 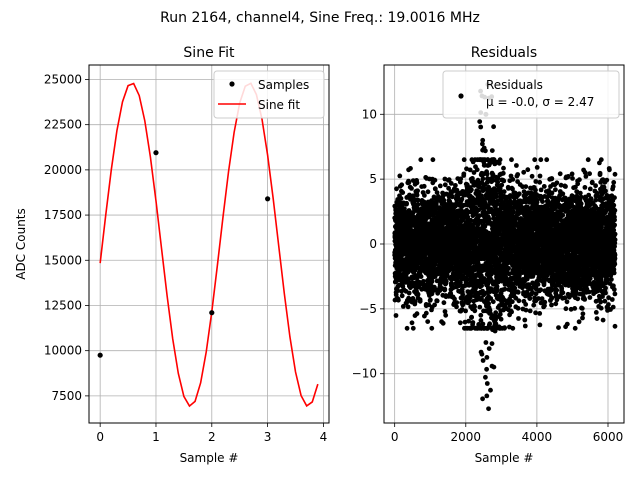 What do you see at coordinates (209, 458) in the screenshot?
I see `sine-fit-xlabel: Sample #` at bounding box center [209, 458].